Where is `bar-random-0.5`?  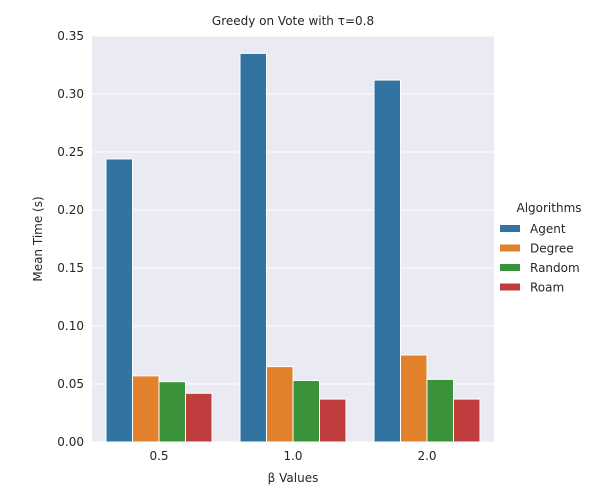
bar-random-0.5 is located at coordinates (172, 412).